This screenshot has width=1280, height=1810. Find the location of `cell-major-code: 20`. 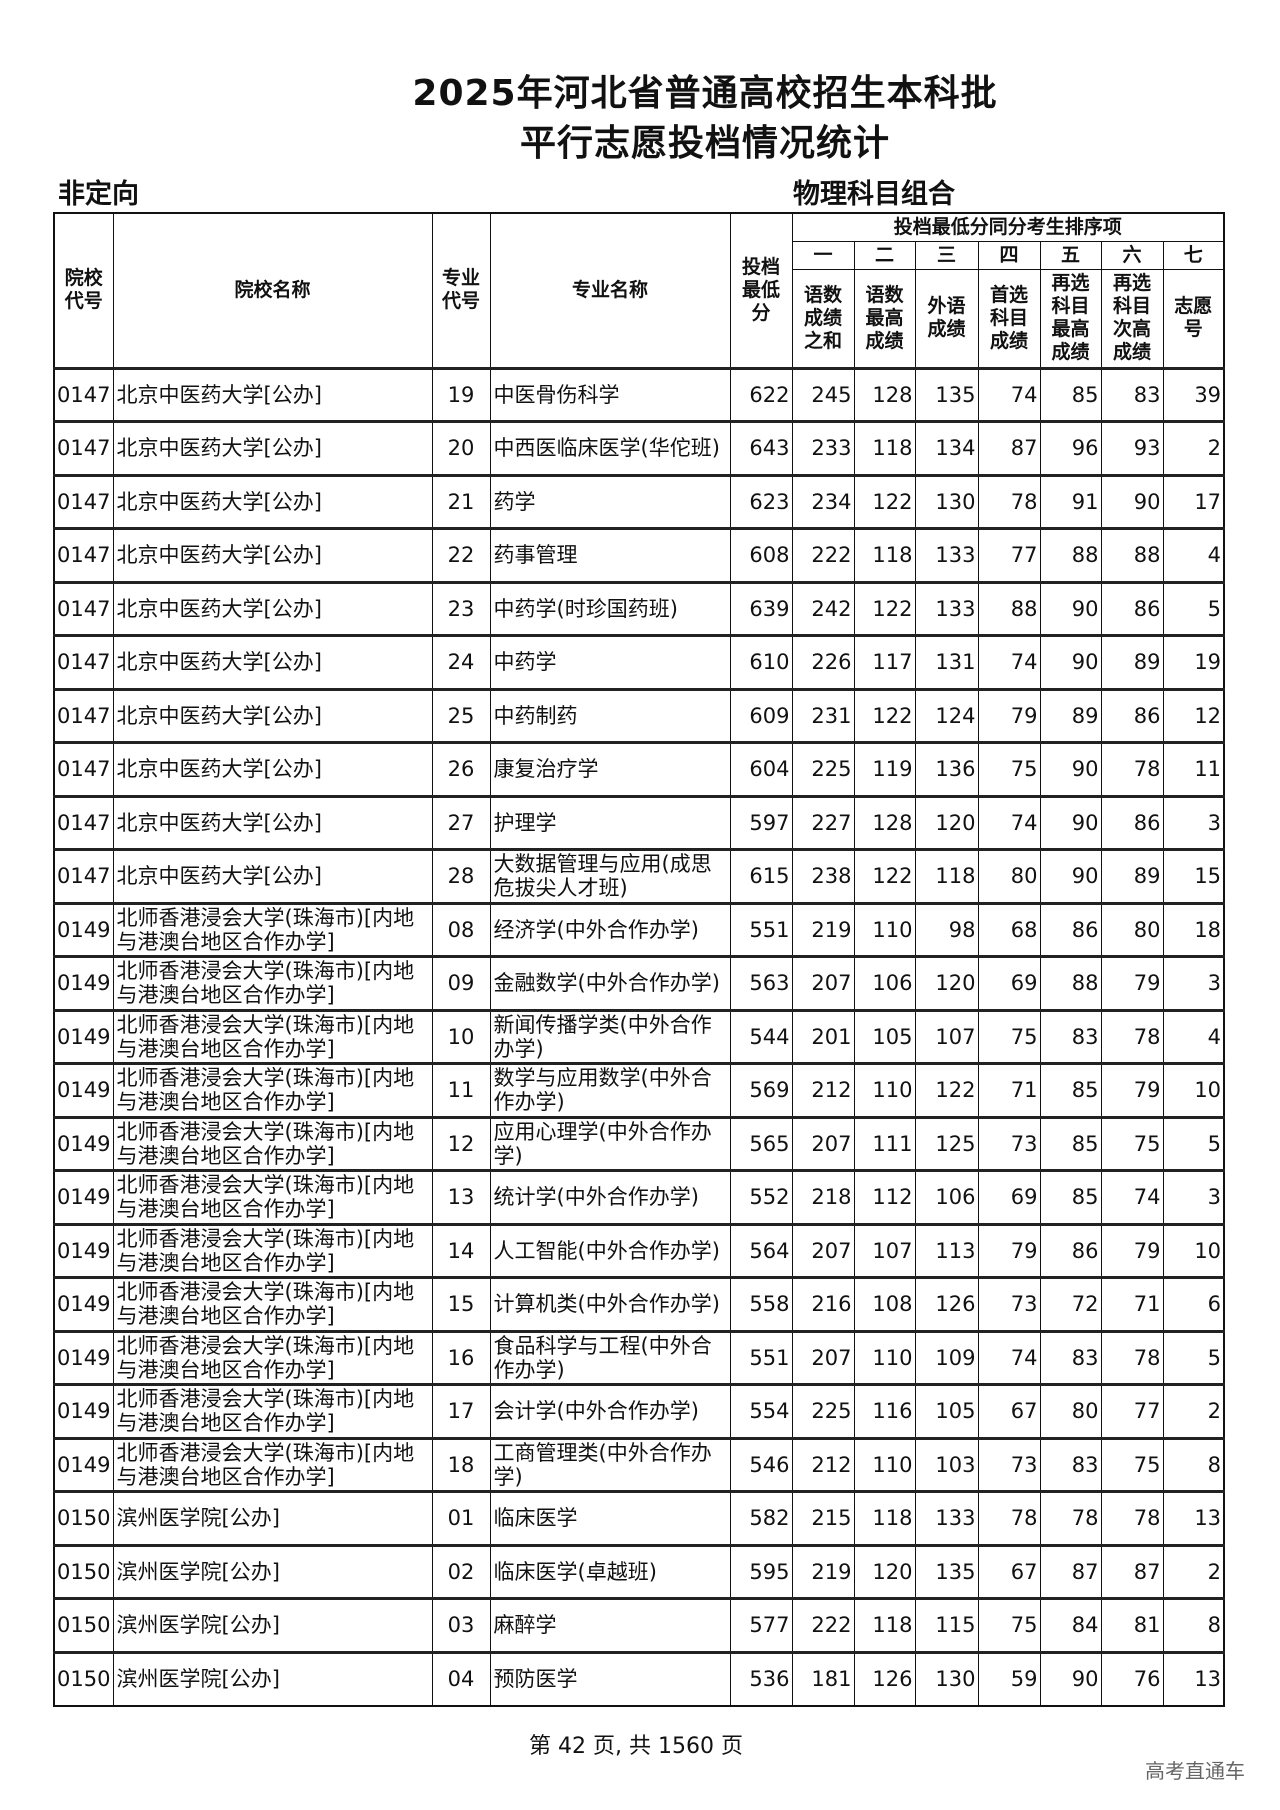

cell-major-code: 20 is located at coordinates (461, 448).